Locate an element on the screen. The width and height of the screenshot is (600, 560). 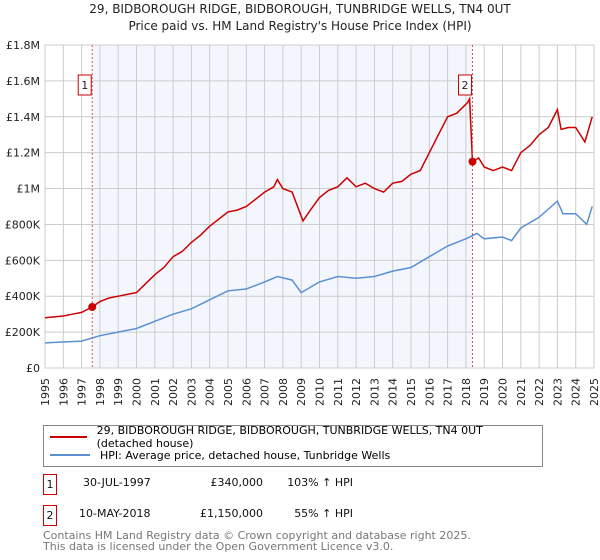
y-tick-label: £1.4M is located at coordinates (23, 117).